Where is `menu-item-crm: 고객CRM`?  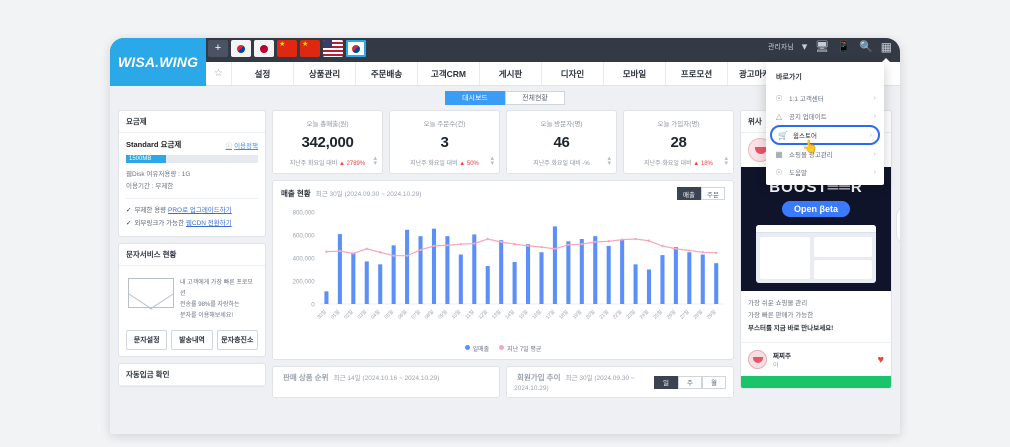
menu-item-crm: 고객CRM is located at coordinates (449, 73).